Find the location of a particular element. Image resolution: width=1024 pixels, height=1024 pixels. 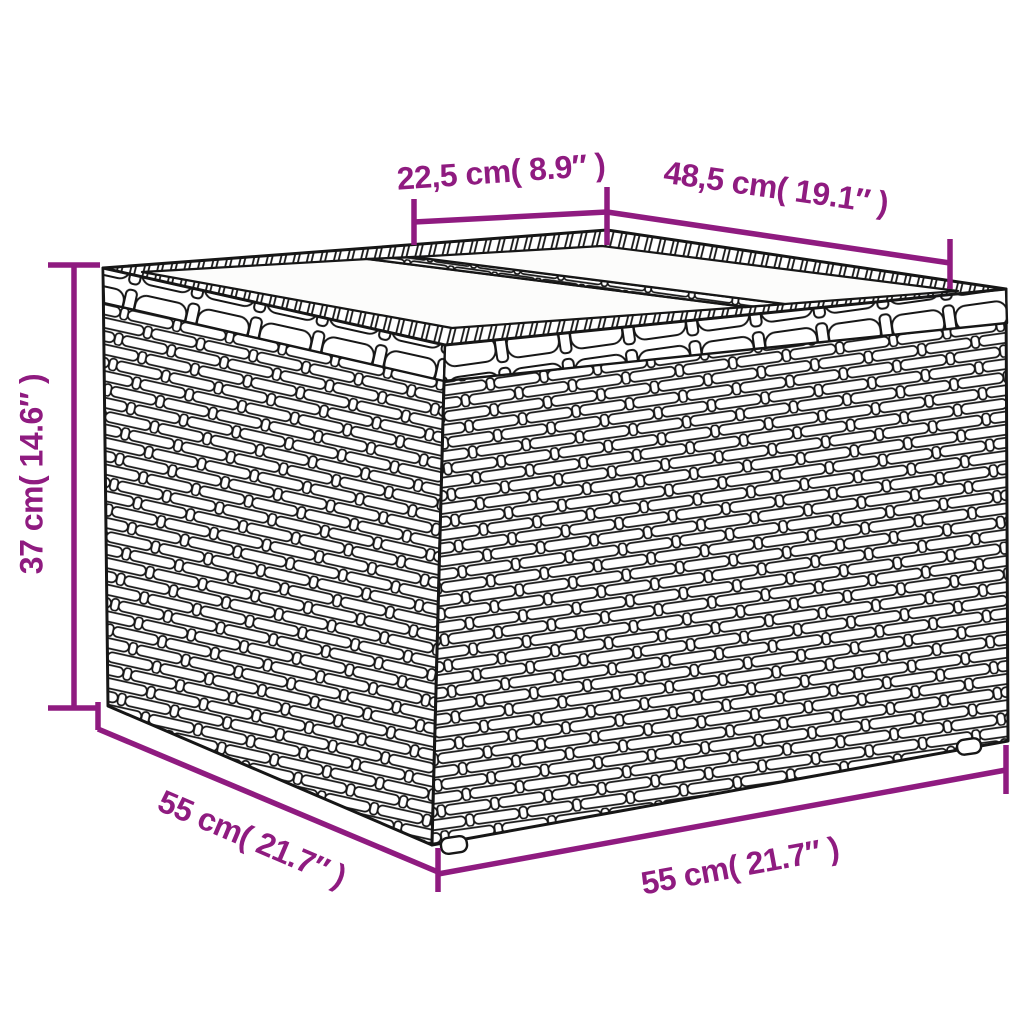

dimension-line-glass-panel-width is located at coordinates (510, 216).